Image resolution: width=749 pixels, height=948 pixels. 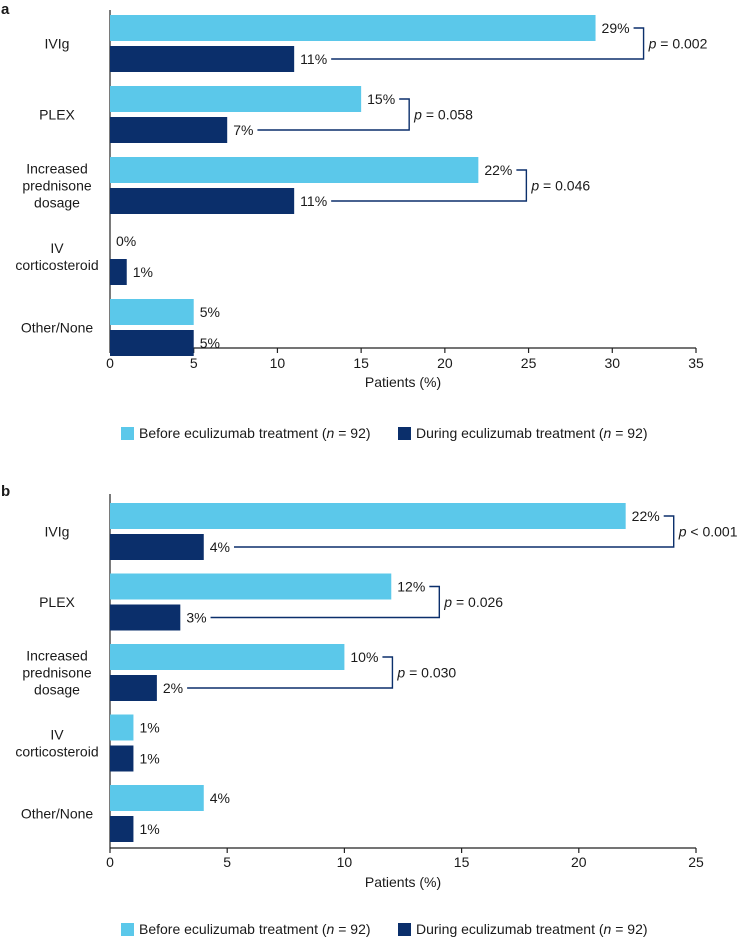 What do you see at coordinates (220, 547) in the screenshot?
I see `bar-label-during: 4%` at bounding box center [220, 547].